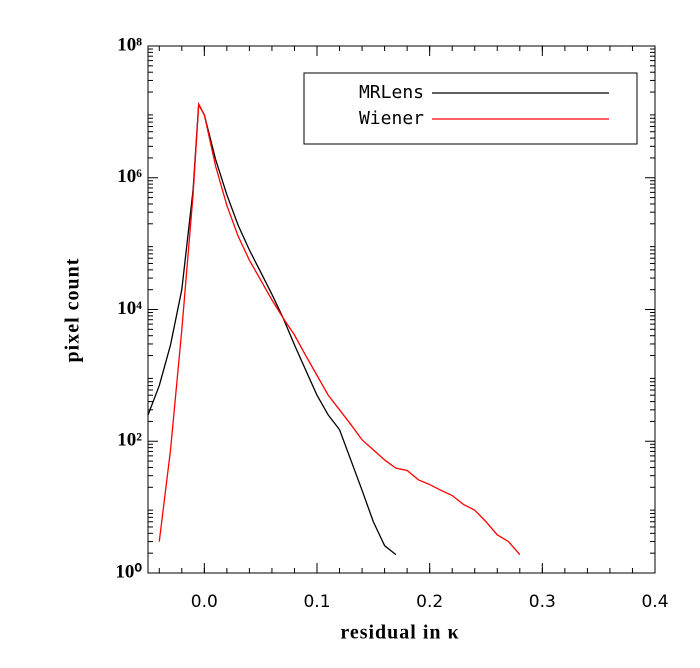 Image resolution: width=700 pixels, height=668 pixels. I want to click on legend-label: MRLens, so click(391, 92).